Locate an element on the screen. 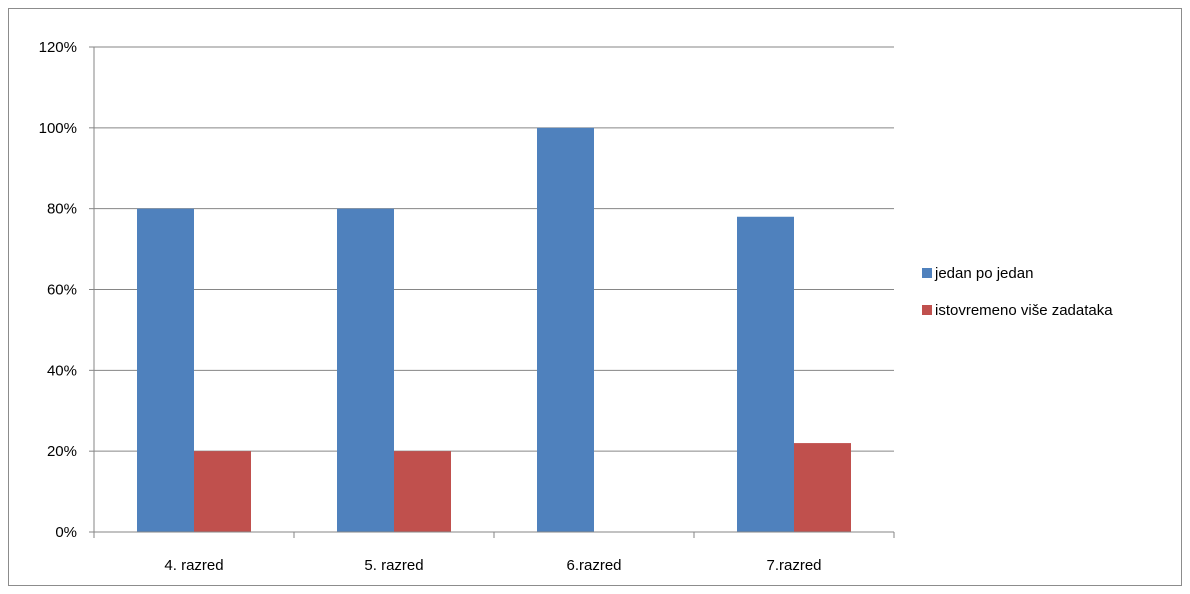  y-tick-label: 40% is located at coordinates (62, 370).